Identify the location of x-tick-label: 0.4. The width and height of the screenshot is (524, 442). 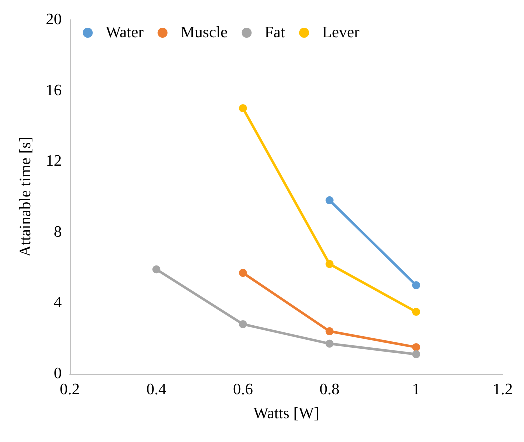
(156, 390).